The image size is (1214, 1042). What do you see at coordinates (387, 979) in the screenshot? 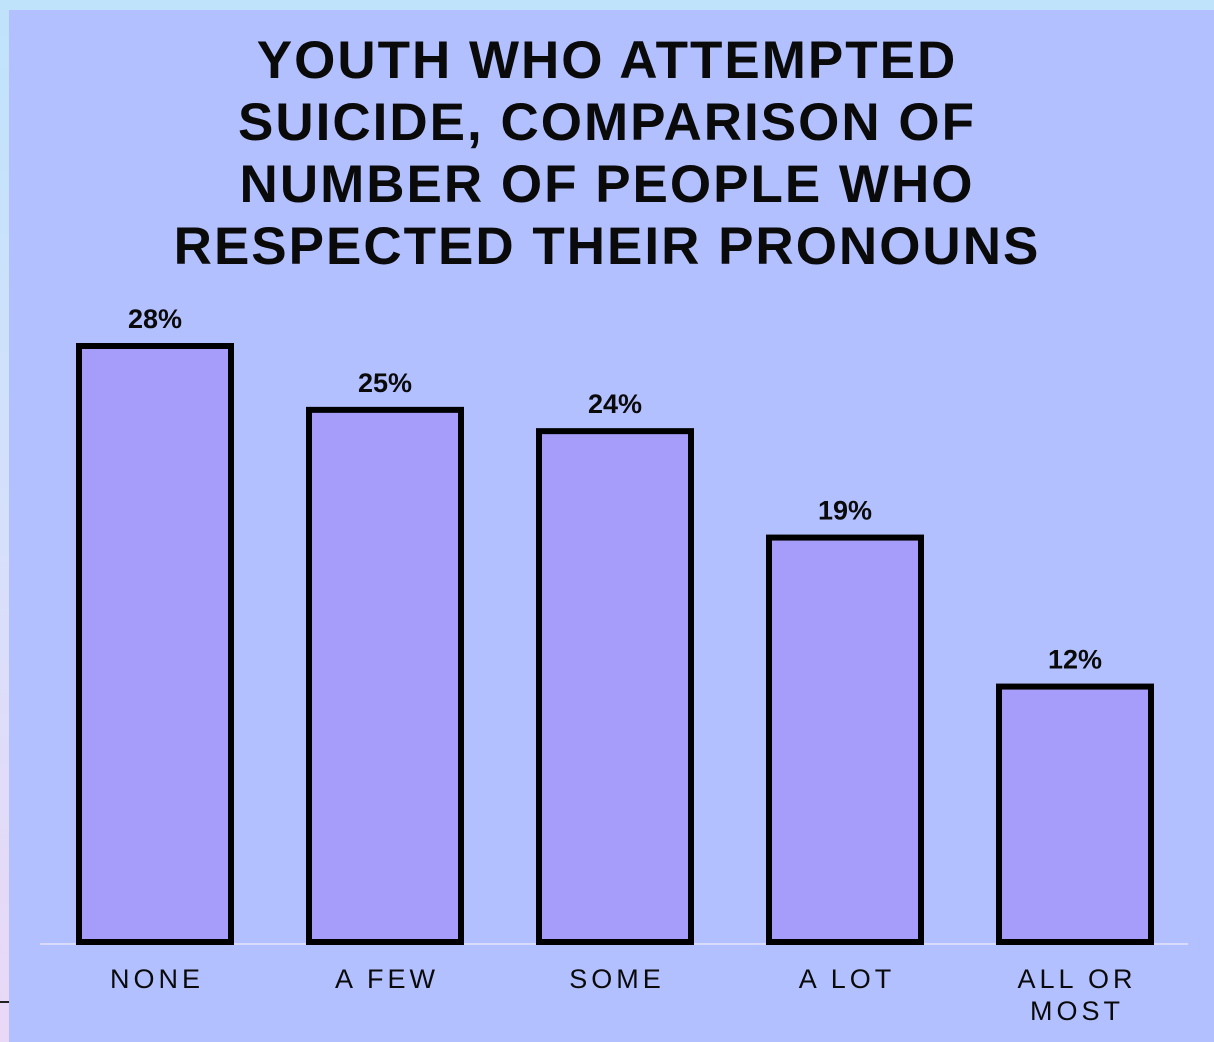
I see `x-tick-label: A FEW` at bounding box center [387, 979].